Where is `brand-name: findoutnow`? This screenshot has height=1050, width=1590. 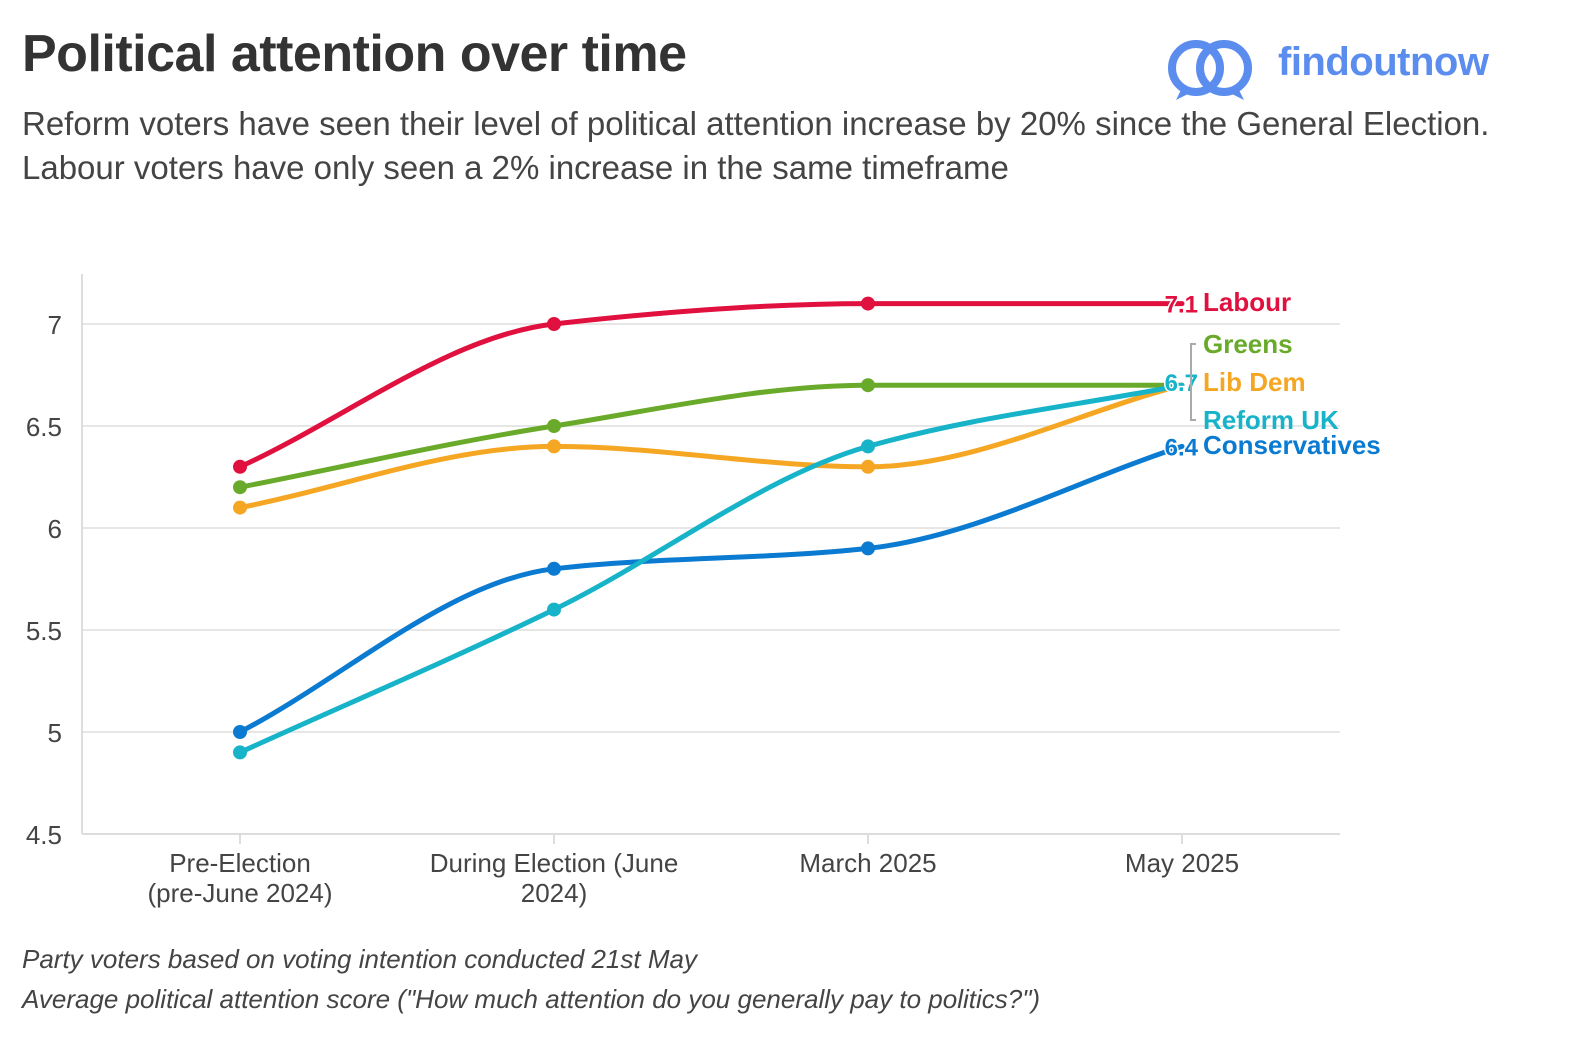
brand-name: findoutnow is located at coordinates (1383, 62).